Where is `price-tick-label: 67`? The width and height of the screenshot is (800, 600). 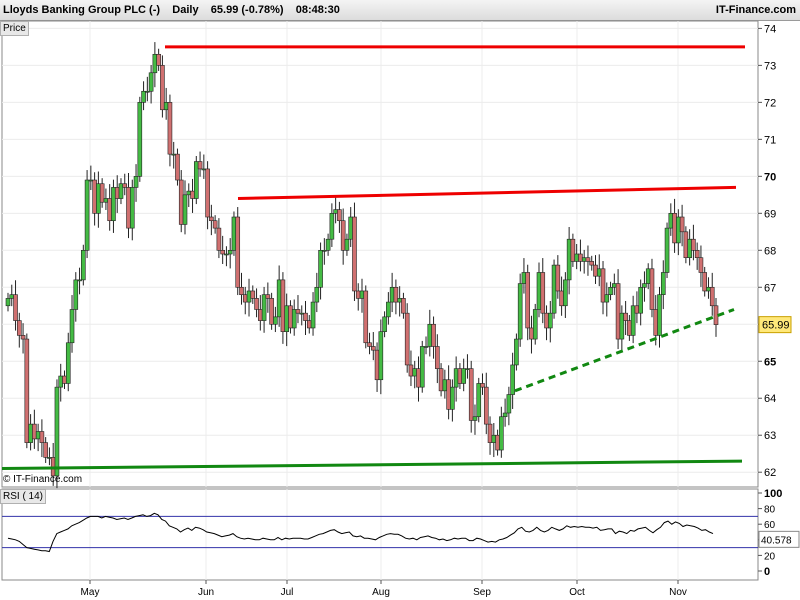 price-tick-label: 67 is located at coordinates (770, 288).